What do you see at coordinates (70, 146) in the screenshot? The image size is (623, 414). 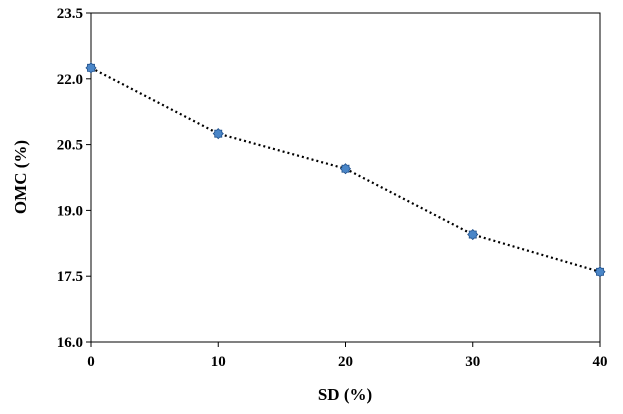 I see `y-tick-label: 20.5` at bounding box center [70, 146].